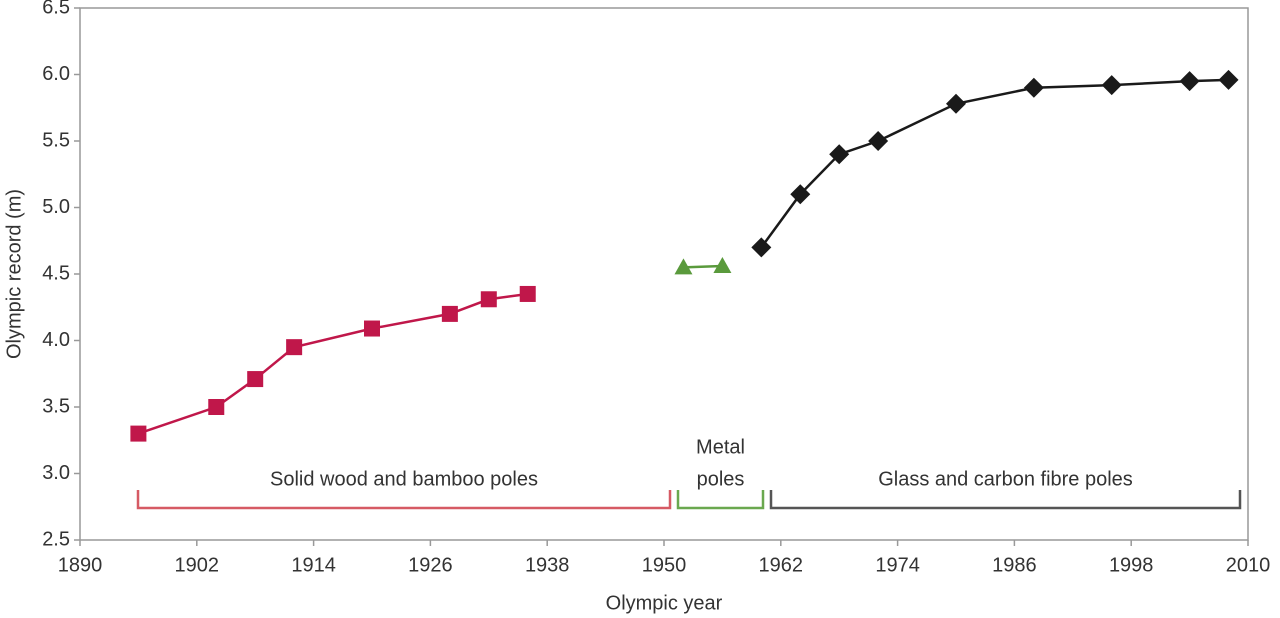  Describe the element at coordinates (56, 273) in the screenshot. I see `y-tick-label: 4.5` at that location.